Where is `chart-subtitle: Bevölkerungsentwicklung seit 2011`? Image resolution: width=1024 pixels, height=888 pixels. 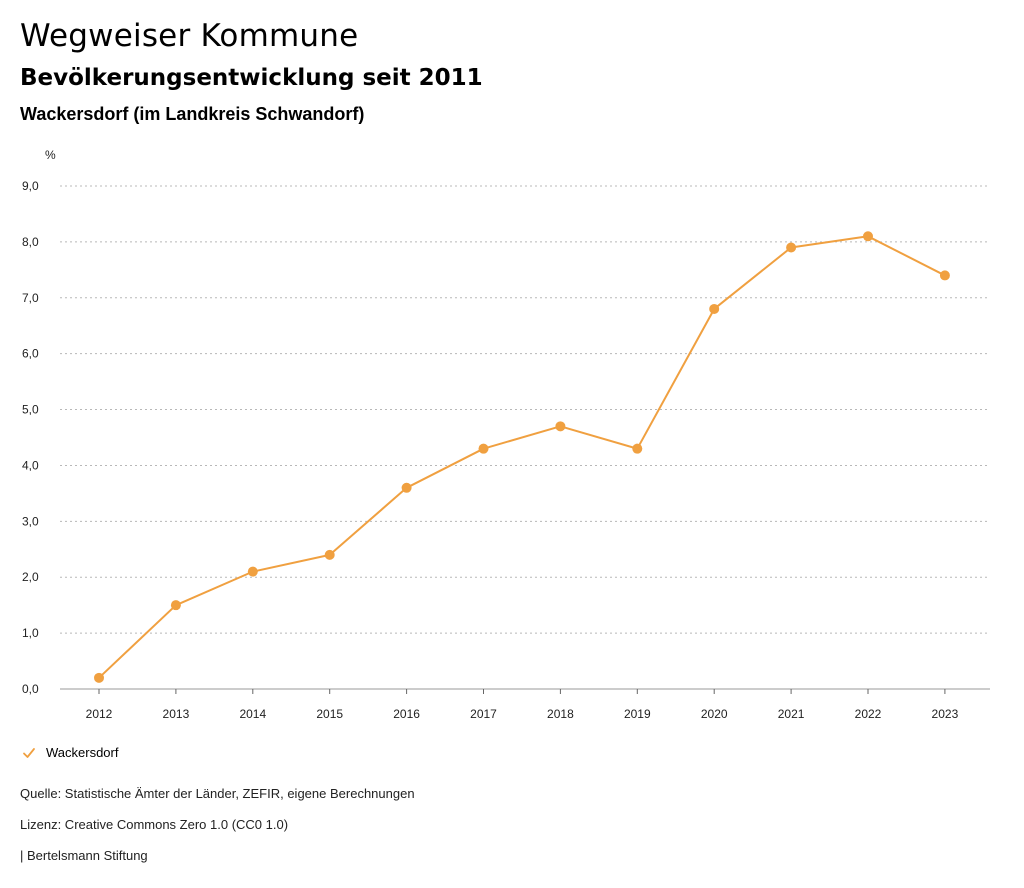
chart-subtitle: Bevölkerungsentwicklung seit 2011 is located at coordinates (251, 78).